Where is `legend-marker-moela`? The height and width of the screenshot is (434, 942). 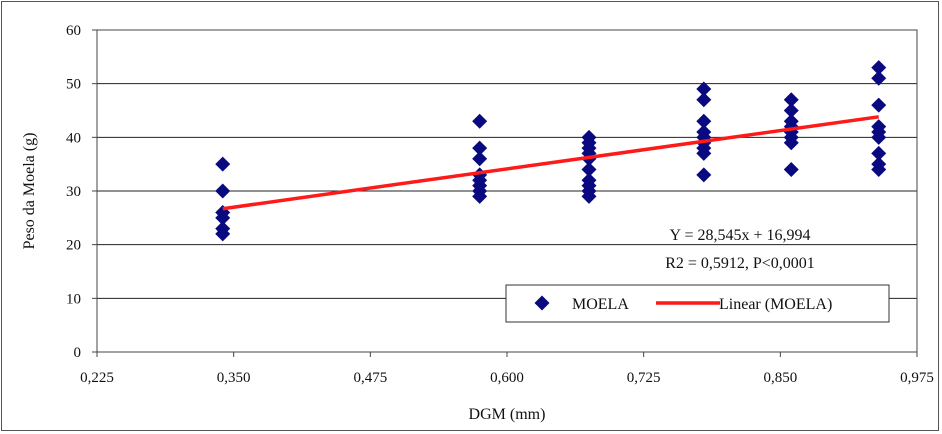 legend-marker-moela is located at coordinates (542, 303).